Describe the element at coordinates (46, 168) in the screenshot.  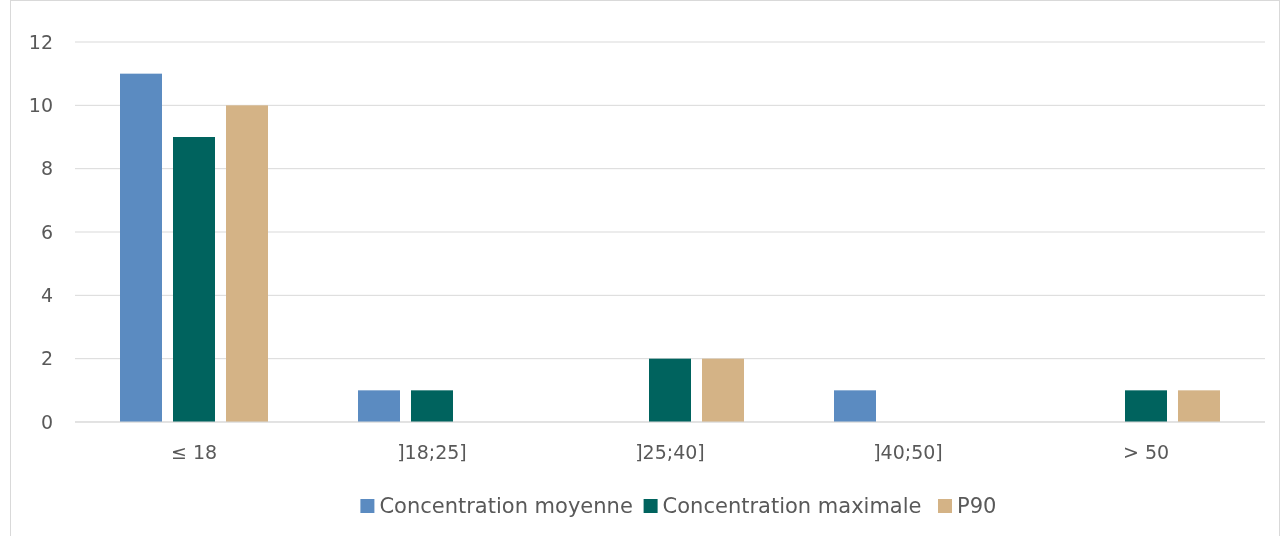
I see `y-tick-label: 8` at that location.